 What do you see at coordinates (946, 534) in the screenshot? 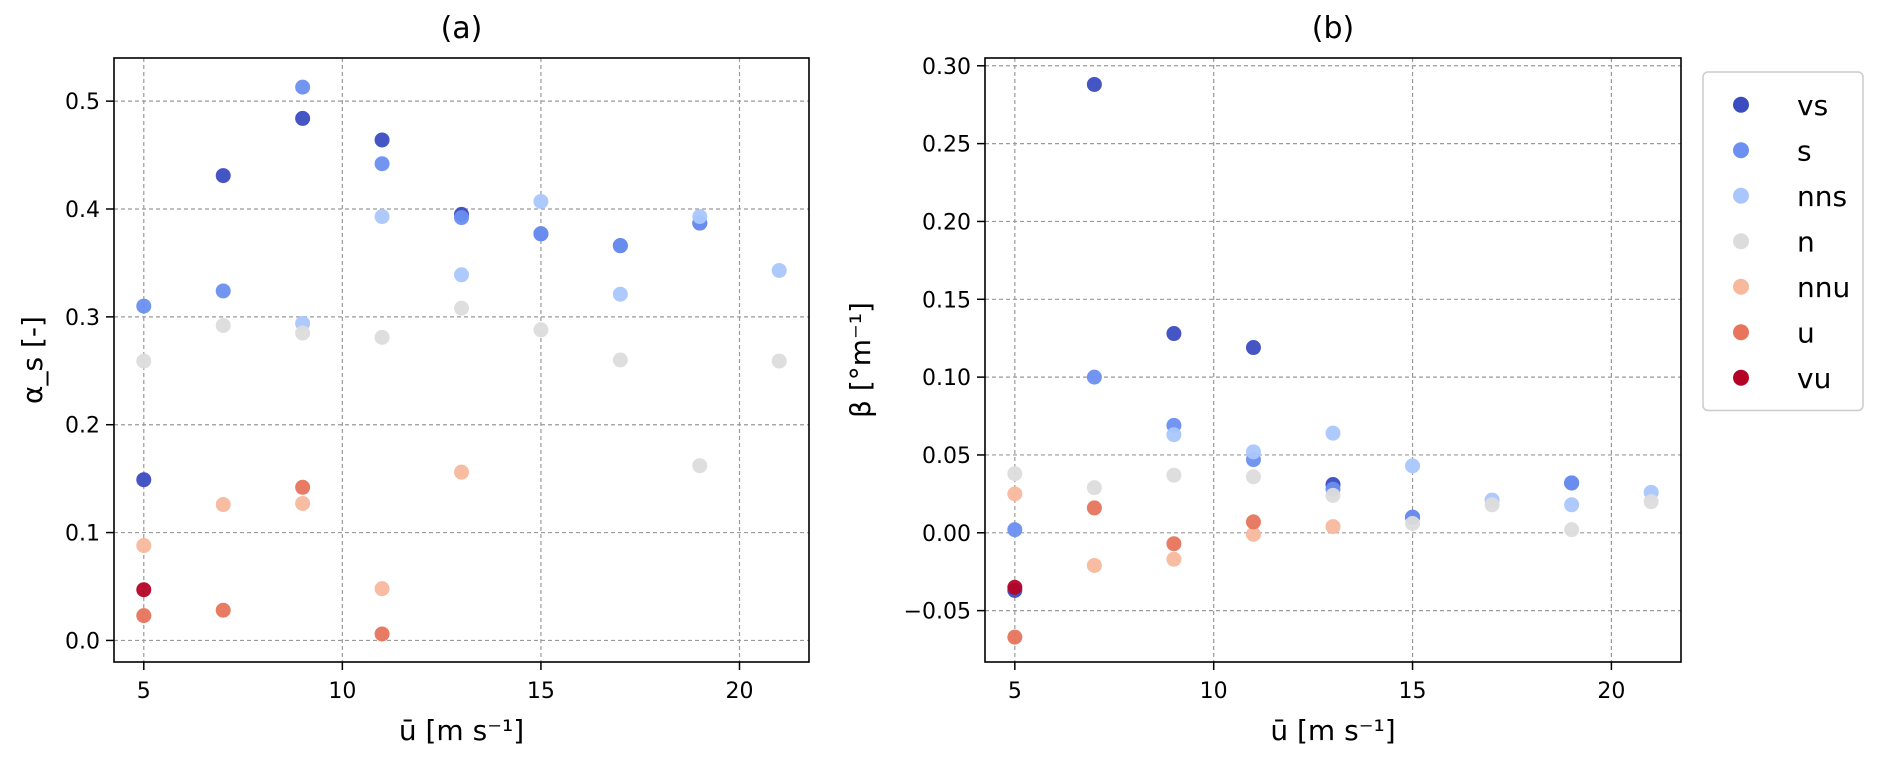
I see `y-tick-label: 0.00` at bounding box center [946, 534].